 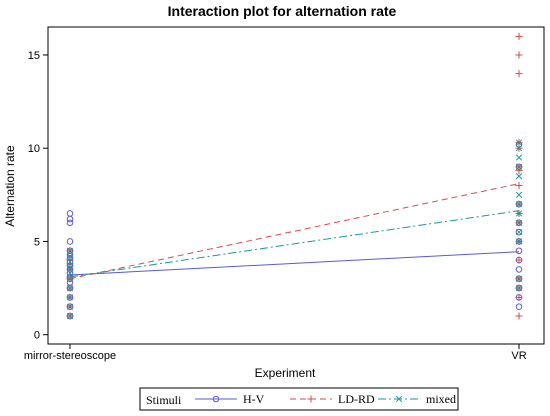 What do you see at coordinates (399, 399) in the screenshot?
I see `legend-marker-mixed` at bounding box center [399, 399].